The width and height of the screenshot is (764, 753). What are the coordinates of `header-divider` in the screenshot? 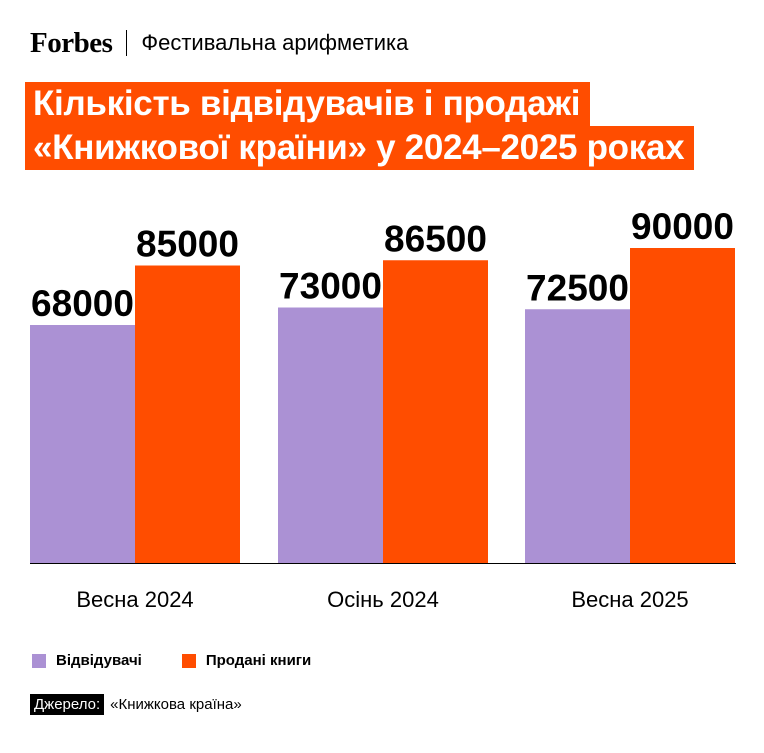 It's located at (127, 43).